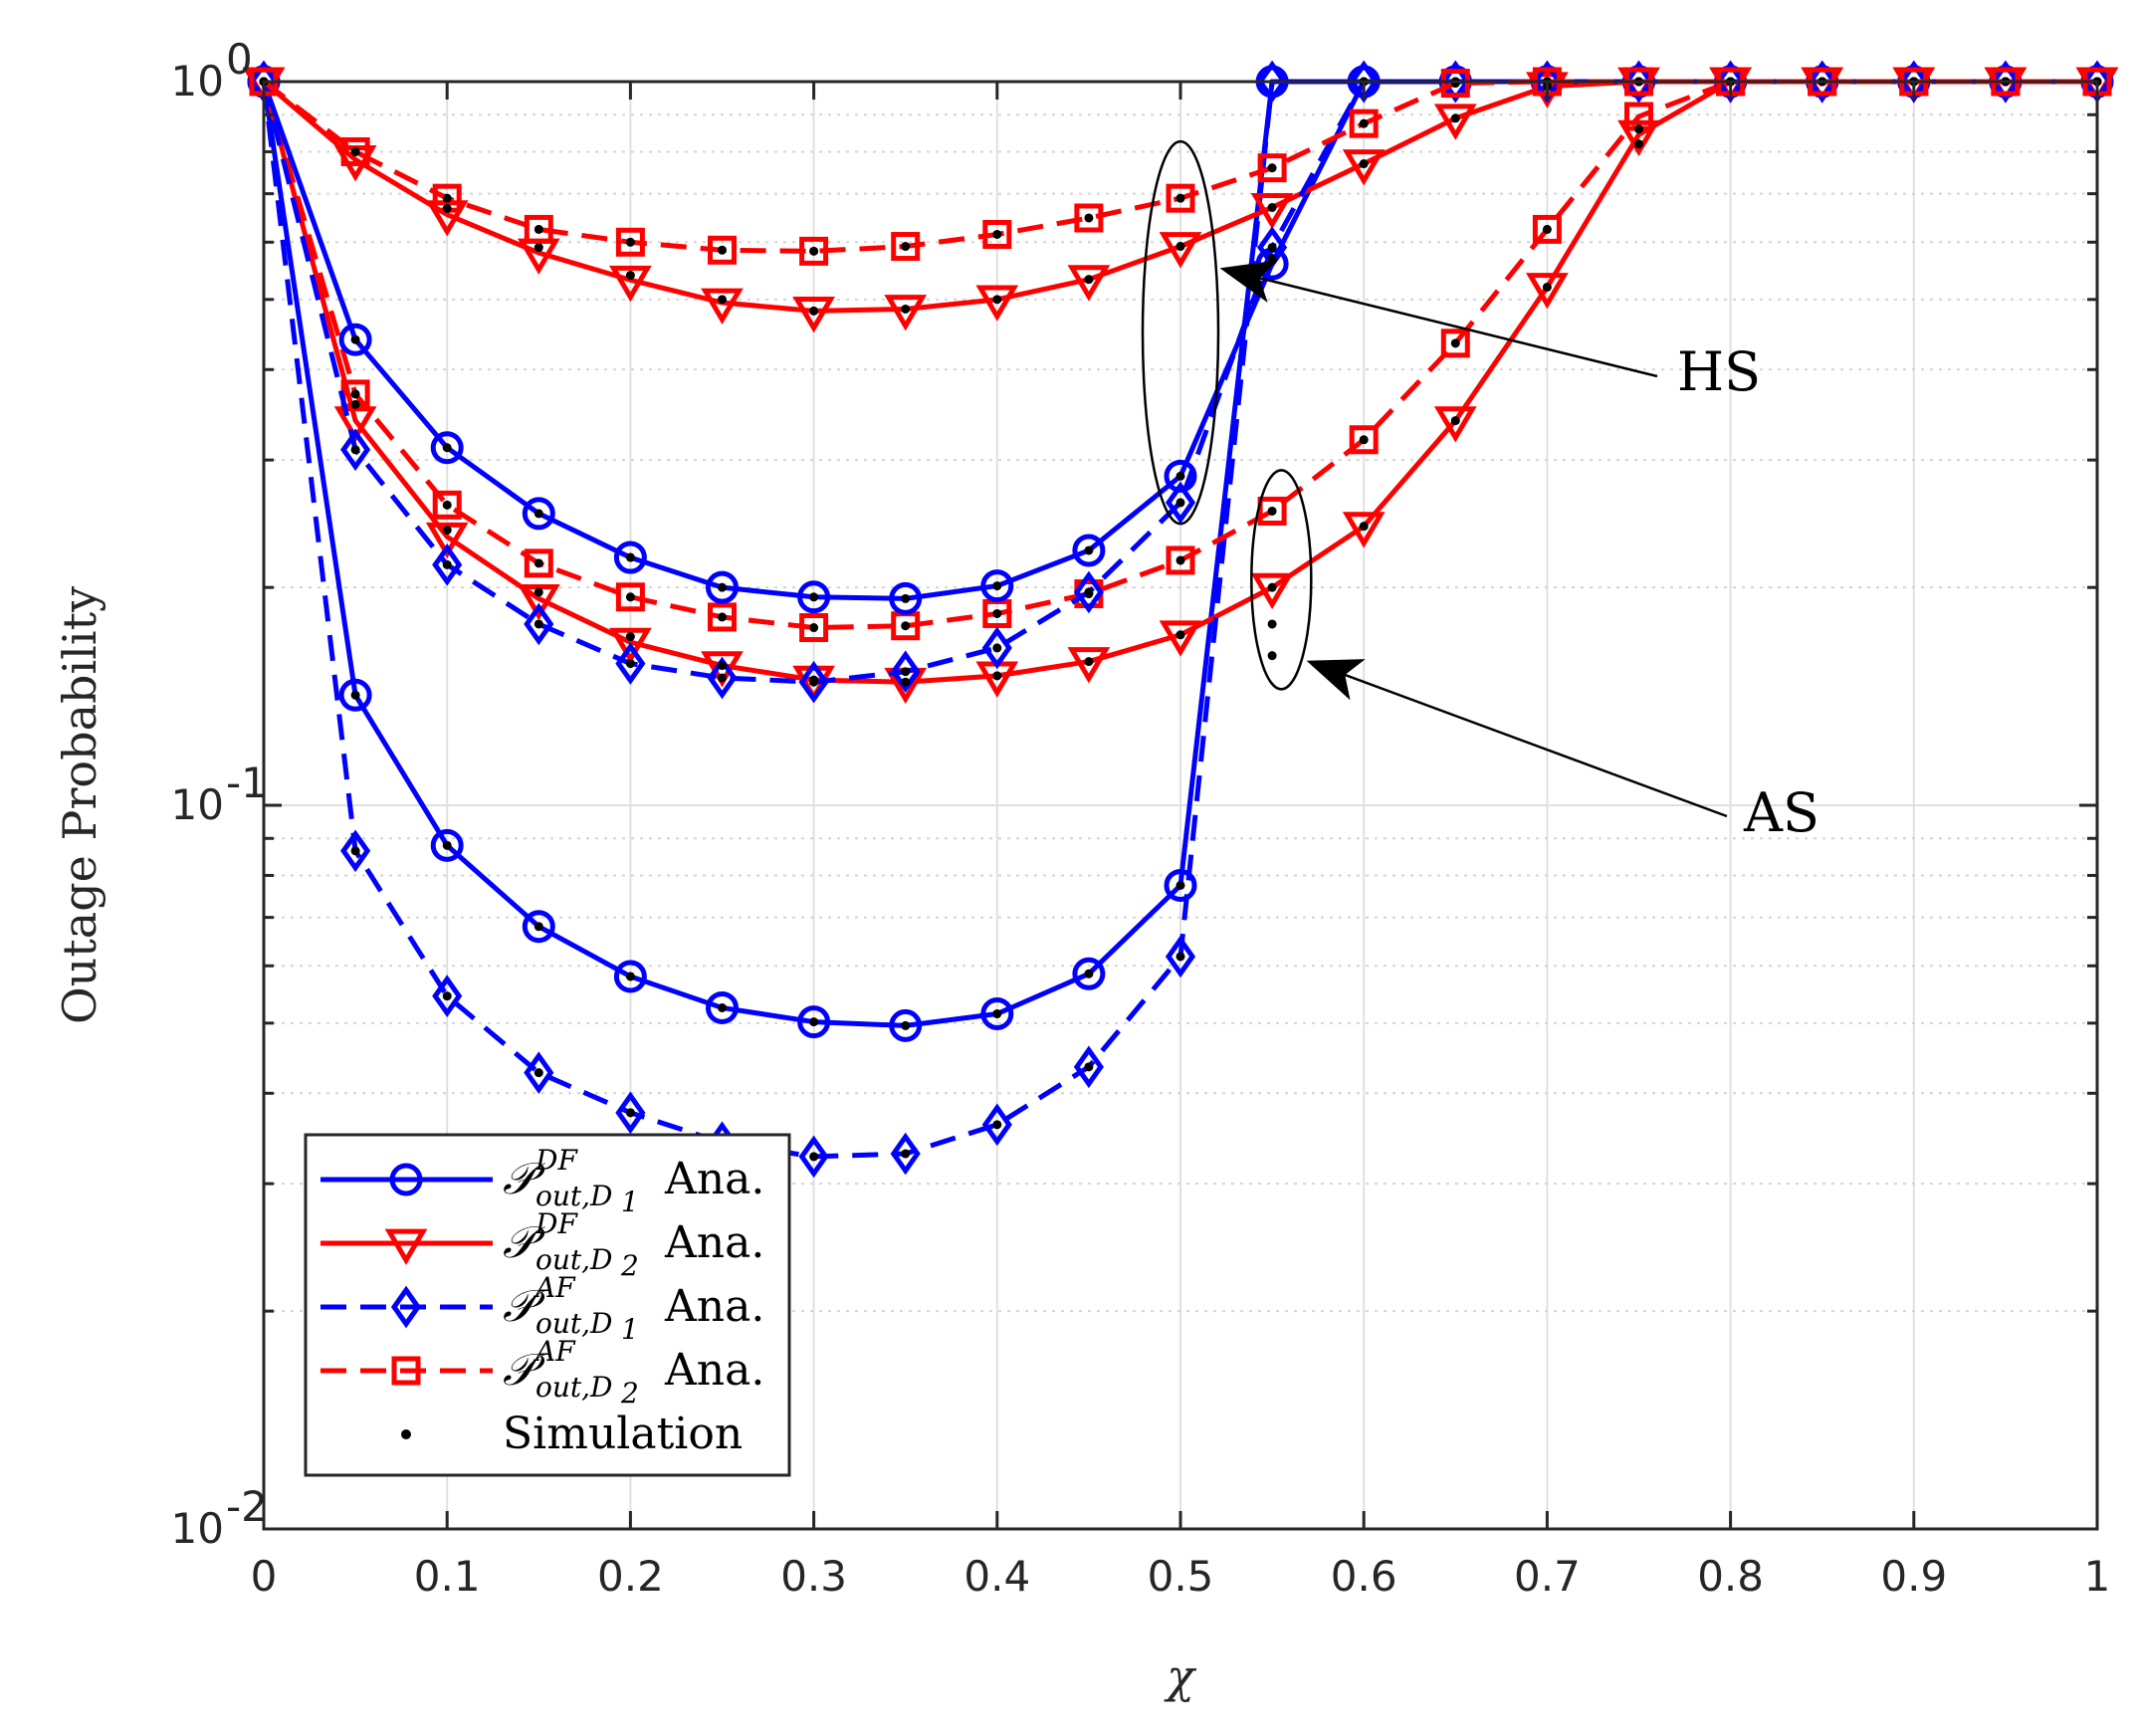  I want to click on legend-superscript: DF, so click(556, 1161).